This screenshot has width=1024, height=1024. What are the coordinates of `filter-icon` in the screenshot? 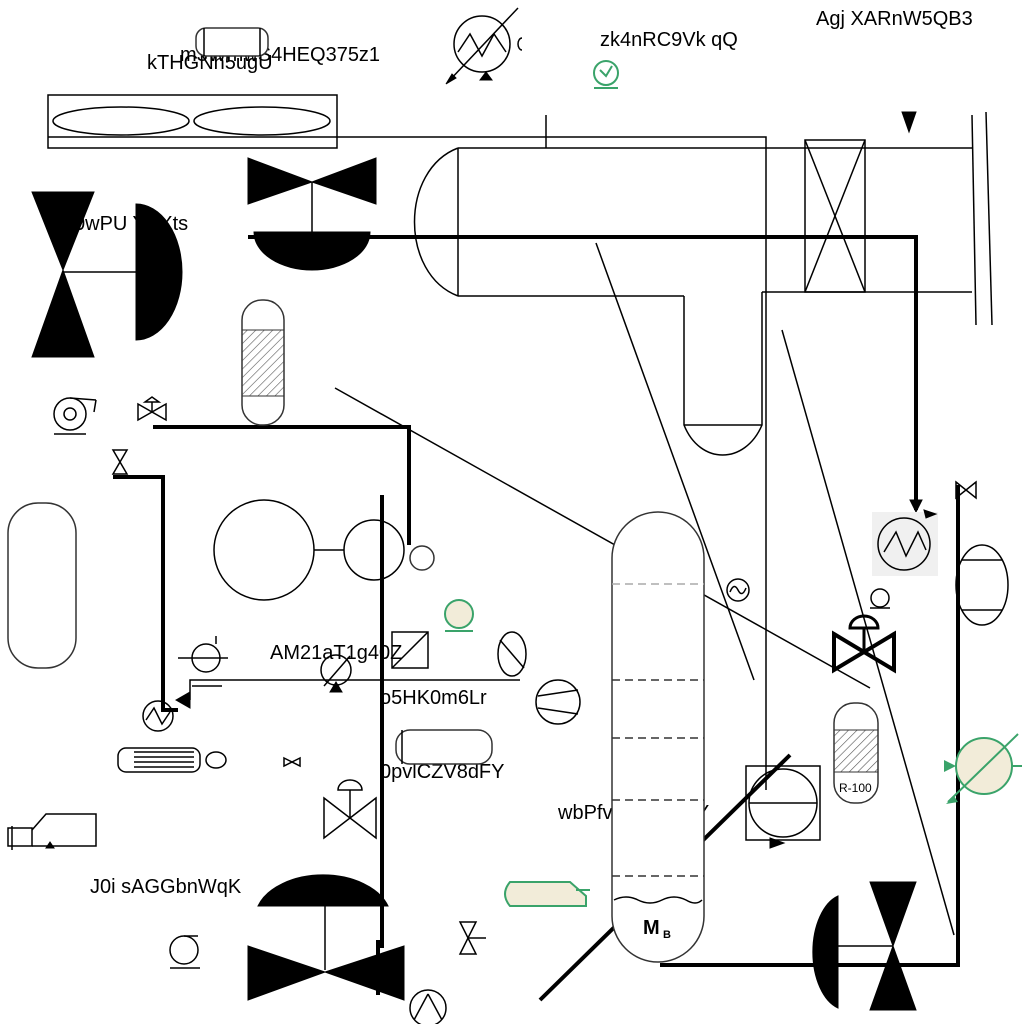 It's located at (410, 650).